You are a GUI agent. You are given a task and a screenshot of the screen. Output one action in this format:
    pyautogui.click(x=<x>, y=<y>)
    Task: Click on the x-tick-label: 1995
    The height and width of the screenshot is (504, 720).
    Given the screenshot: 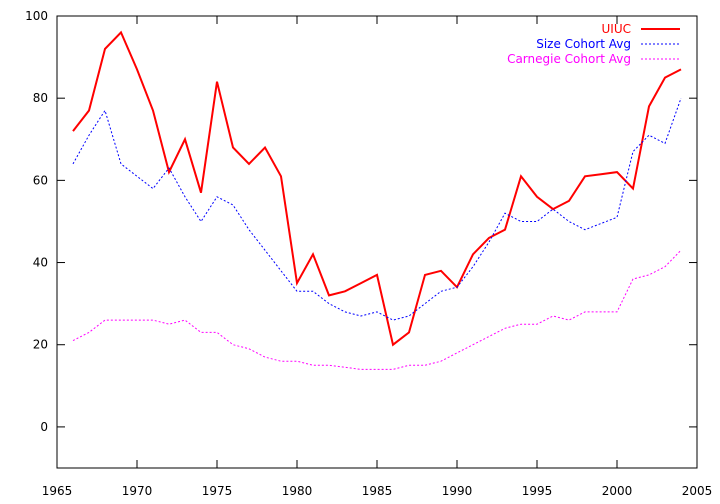 What is the action you would take?
    pyautogui.click(x=537, y=491)
    